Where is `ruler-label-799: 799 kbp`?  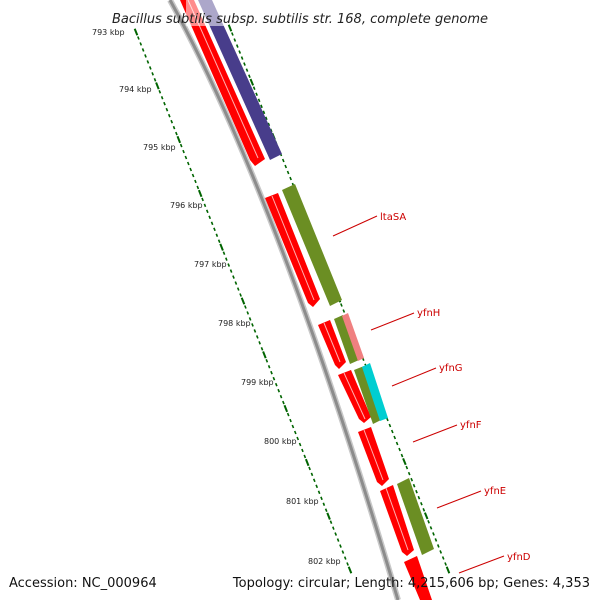 ruler-label-799: 799 kbp is located at coordinates (257, 382).